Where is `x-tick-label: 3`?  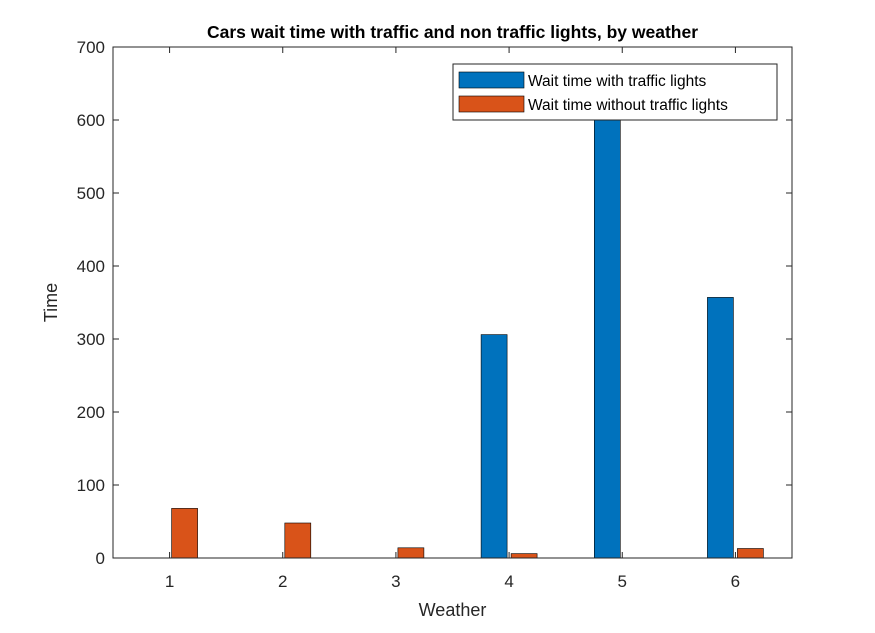 x-tick-label: 3 is located at coordinates (395, 581).